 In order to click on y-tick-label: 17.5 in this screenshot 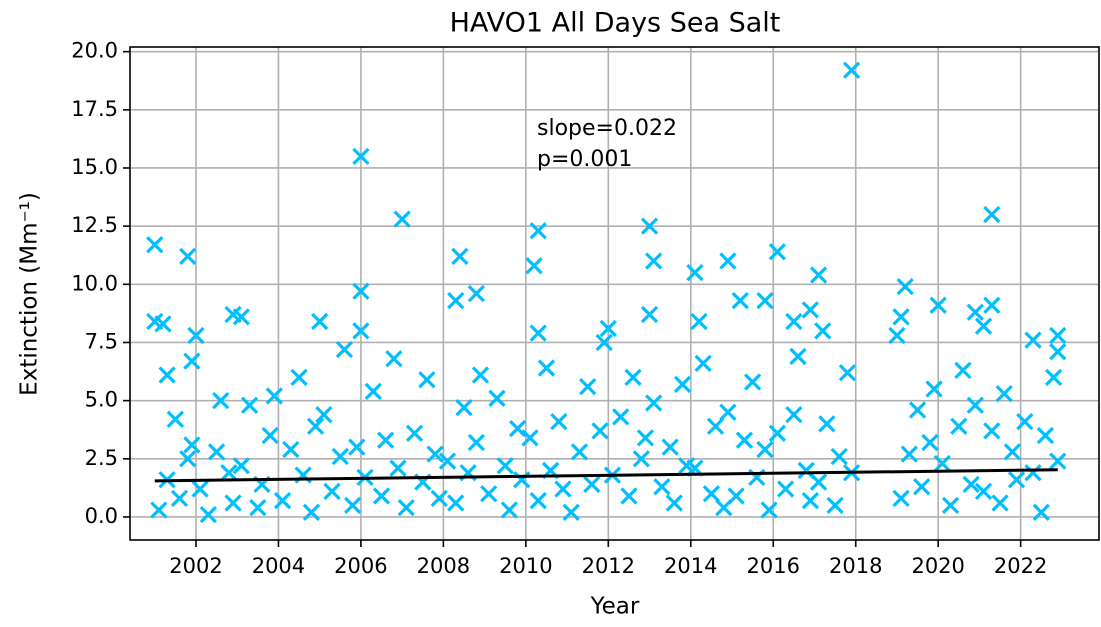, I will do `click(94, 109)`.